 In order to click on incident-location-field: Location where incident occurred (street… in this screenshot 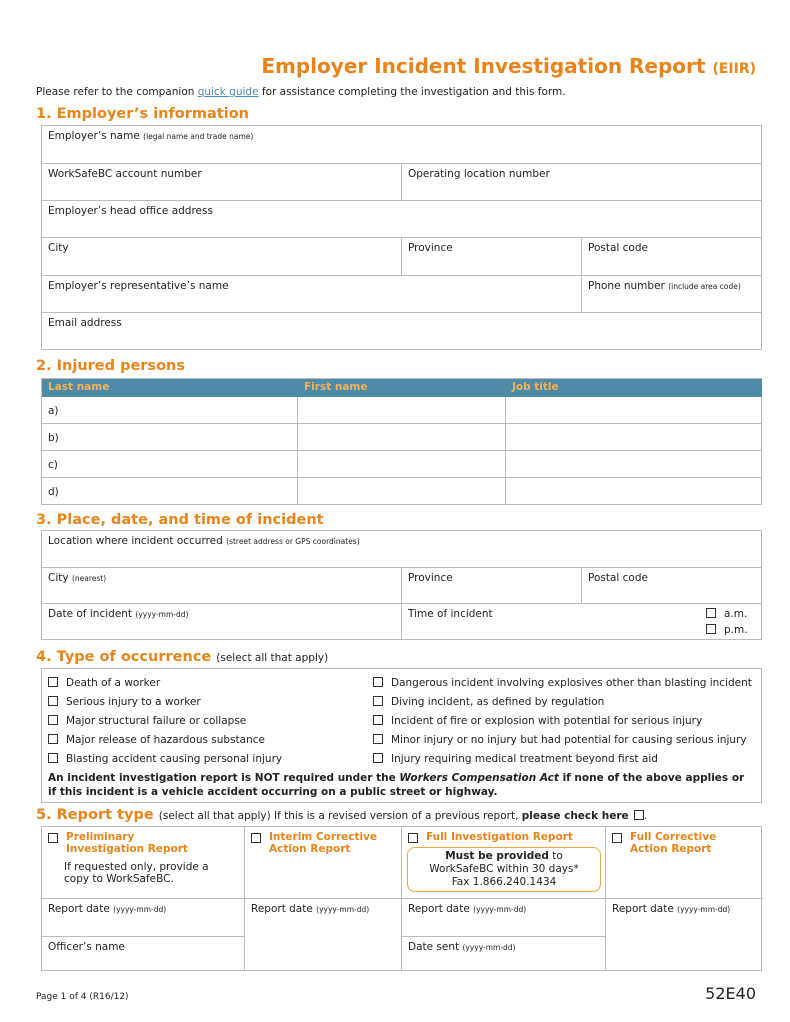, I will do `click(402, 549)`.